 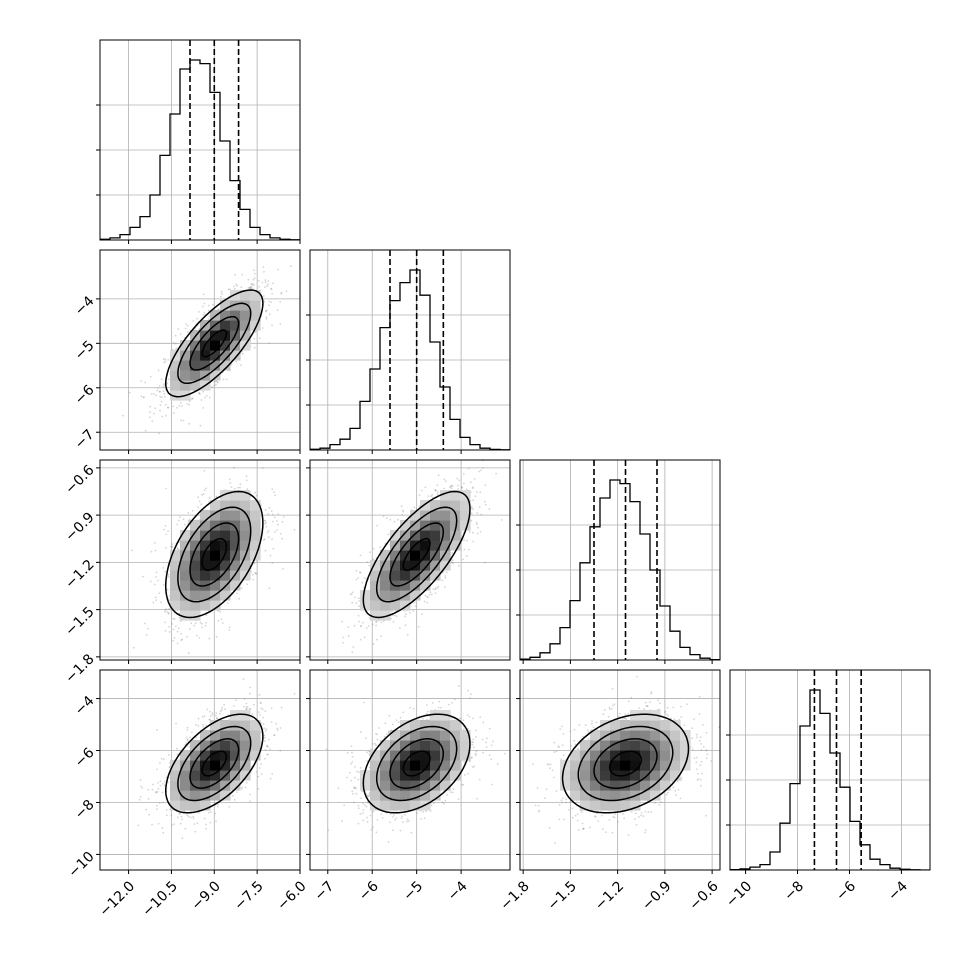 I want to click on contour-line, so click(x=214, y=554).